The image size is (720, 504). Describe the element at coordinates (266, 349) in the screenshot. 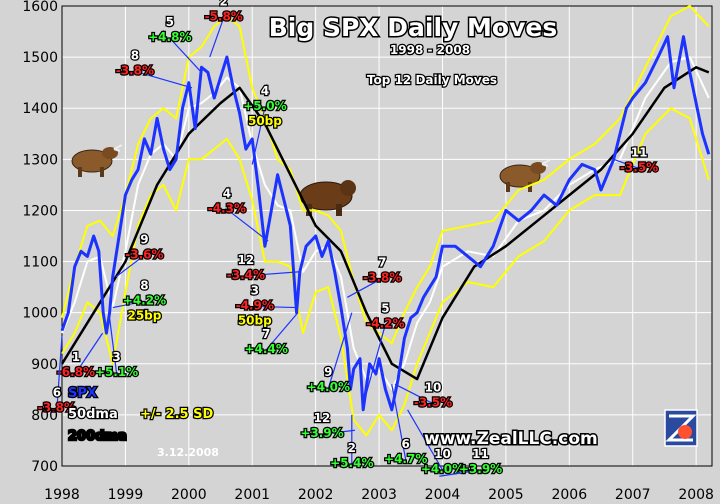

I see `annotation-pct: +4.4%` at that location.